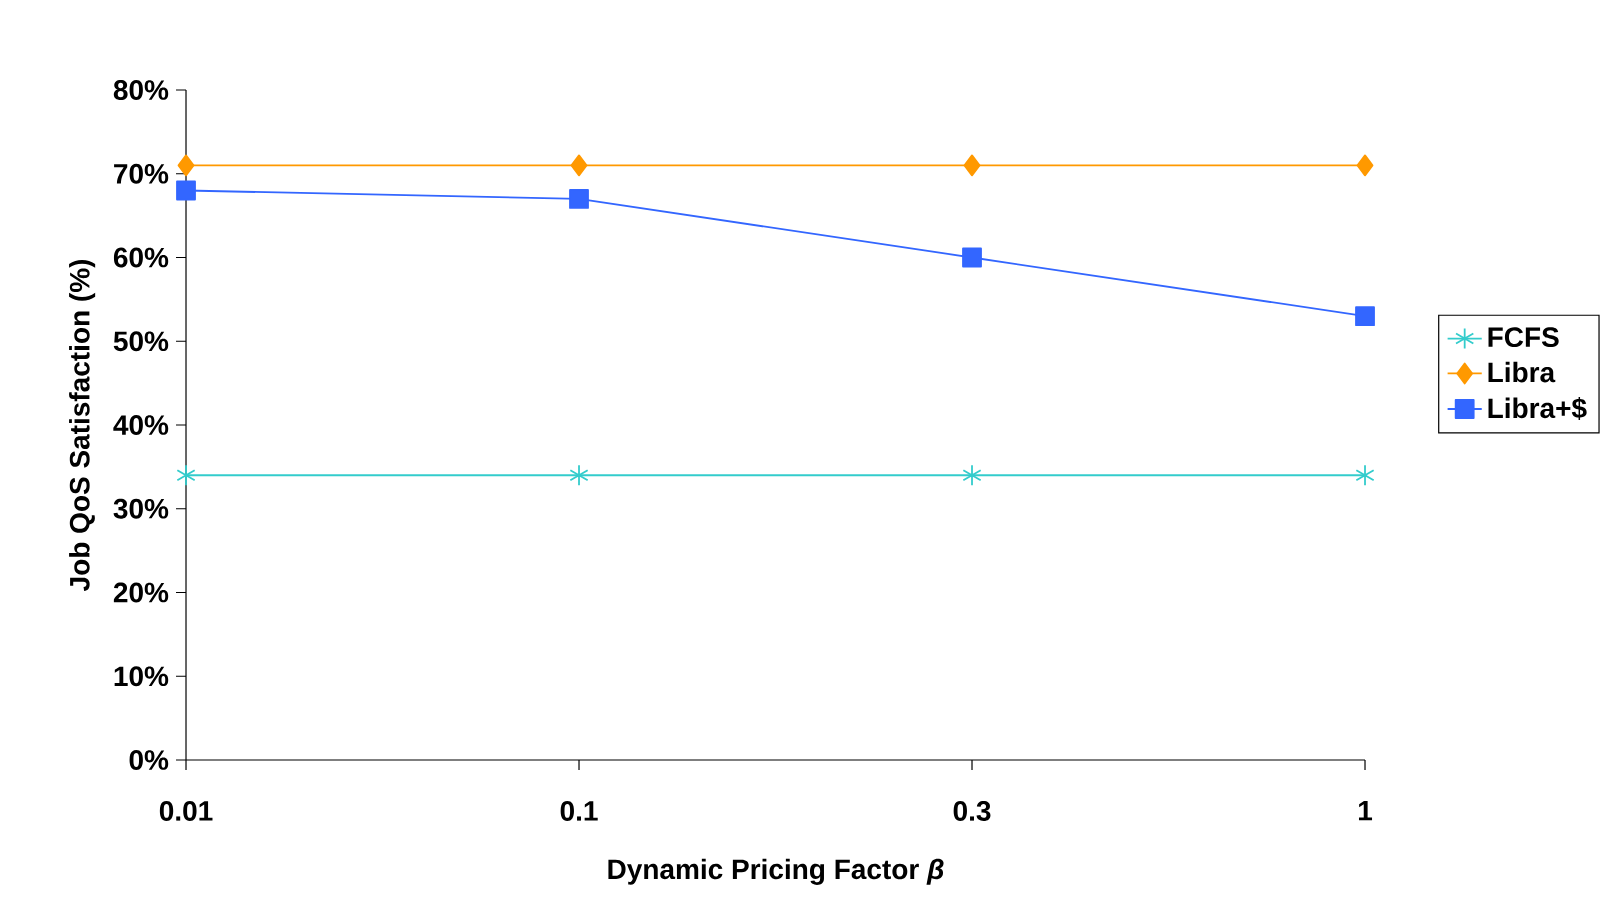 The width and height of the screenshot is (1610, 923). Describe the element at coordinates (1522, 372) in the screenshot. I see `legend-label: Libra` at that location.